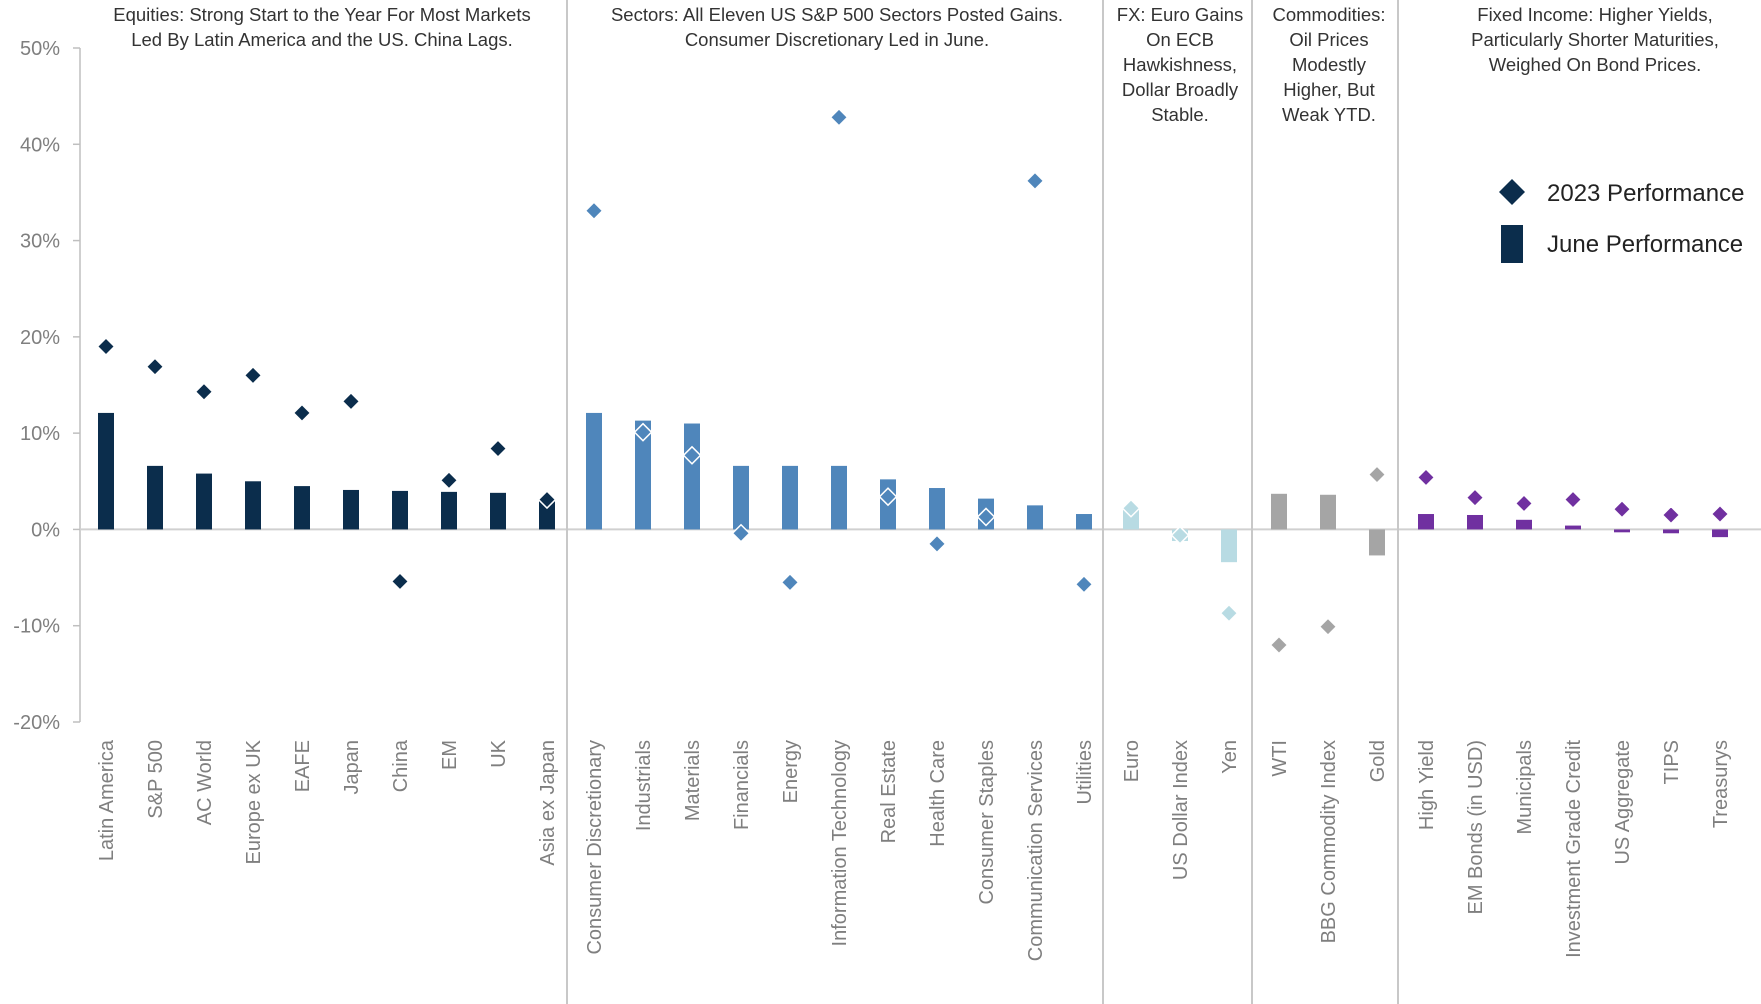 The image size is (1761, 1004). I want to click on category-label: High Yield, so click(1427, 785).